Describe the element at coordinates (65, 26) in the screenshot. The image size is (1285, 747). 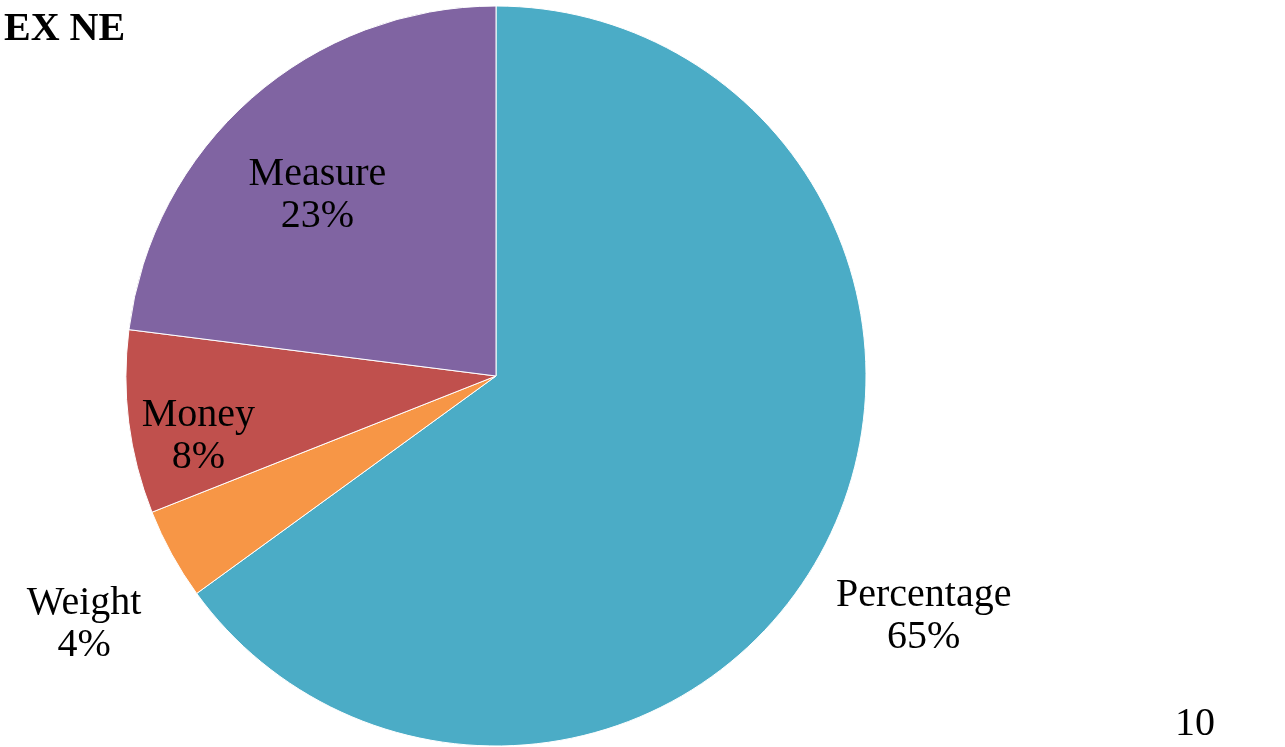
I see `chart-title: EX NE` at that location.